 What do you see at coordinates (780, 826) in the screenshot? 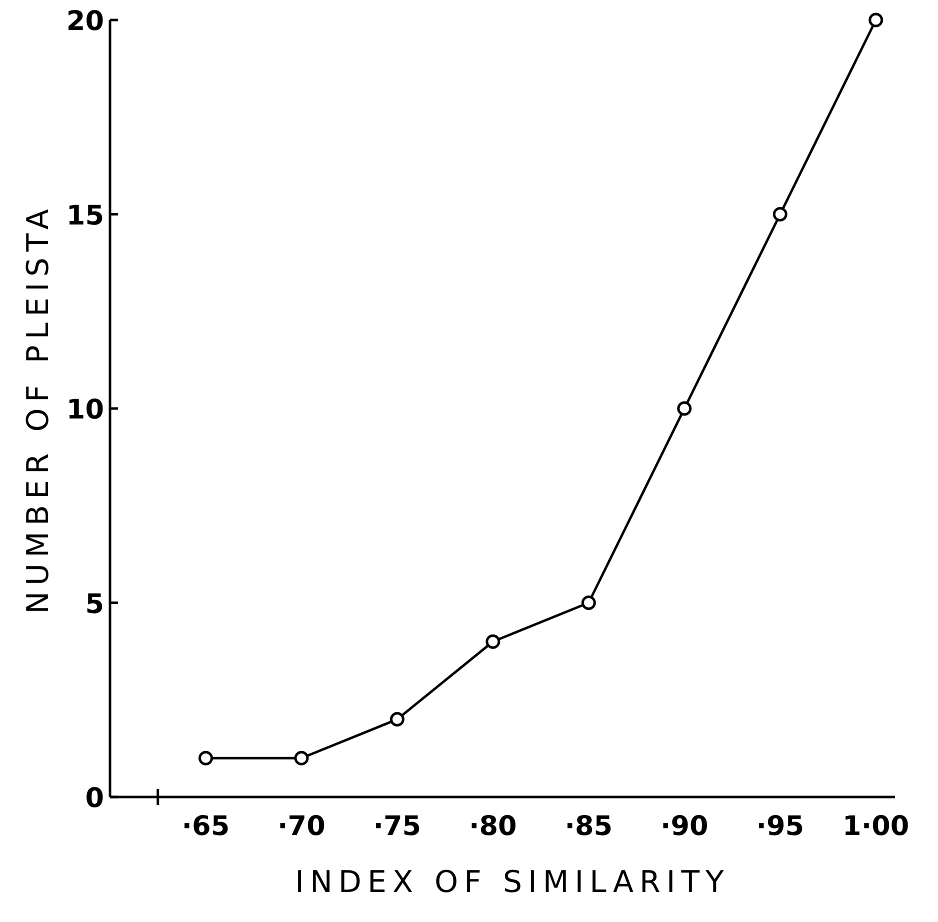
I see `x-tick-label: ·95` at bounding box center [780, 826].